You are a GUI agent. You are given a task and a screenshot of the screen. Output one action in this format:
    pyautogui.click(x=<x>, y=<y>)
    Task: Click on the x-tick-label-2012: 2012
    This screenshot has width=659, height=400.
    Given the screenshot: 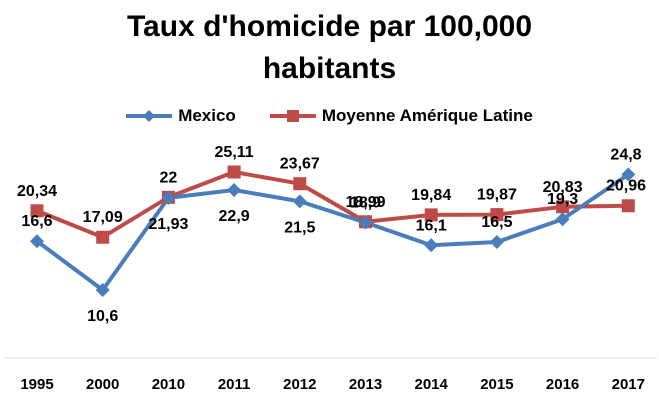 What is the action you would take?
    pyautogui.click(x=299, y=384)
    